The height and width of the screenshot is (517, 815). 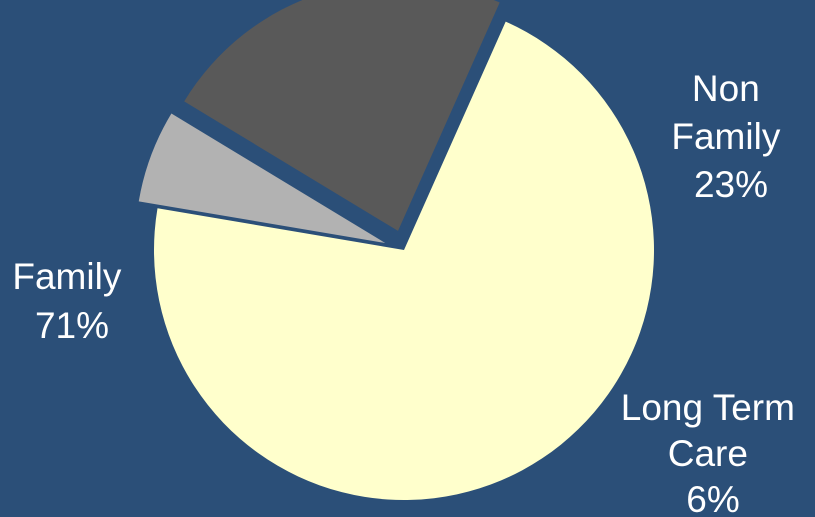 I want to click on label-long-term-care-line-3: 6%, so click(x=712, y=498).